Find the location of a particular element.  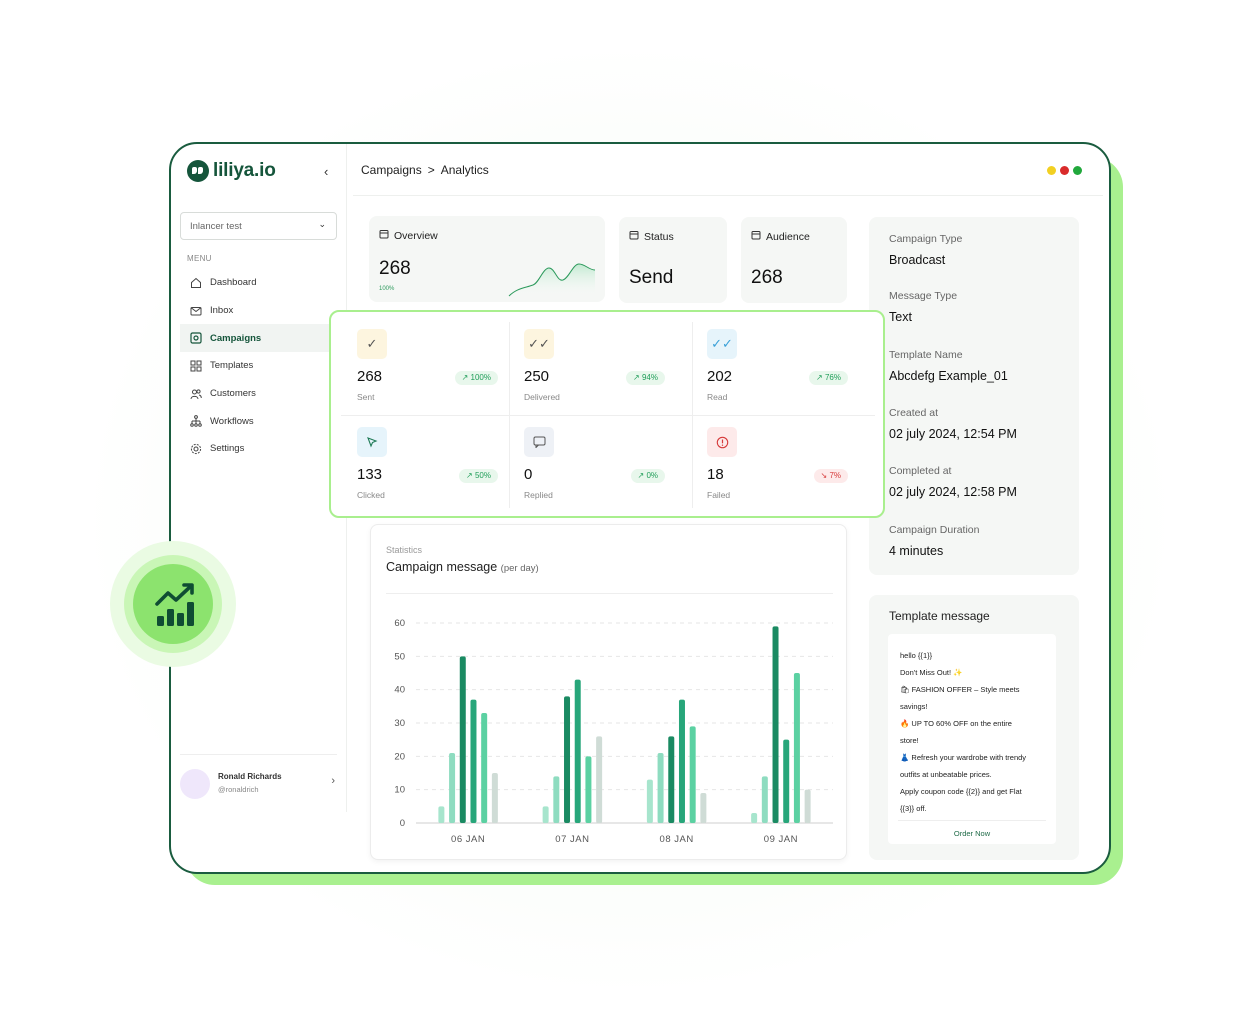

mail-icon is located at coordinates (195, 310).